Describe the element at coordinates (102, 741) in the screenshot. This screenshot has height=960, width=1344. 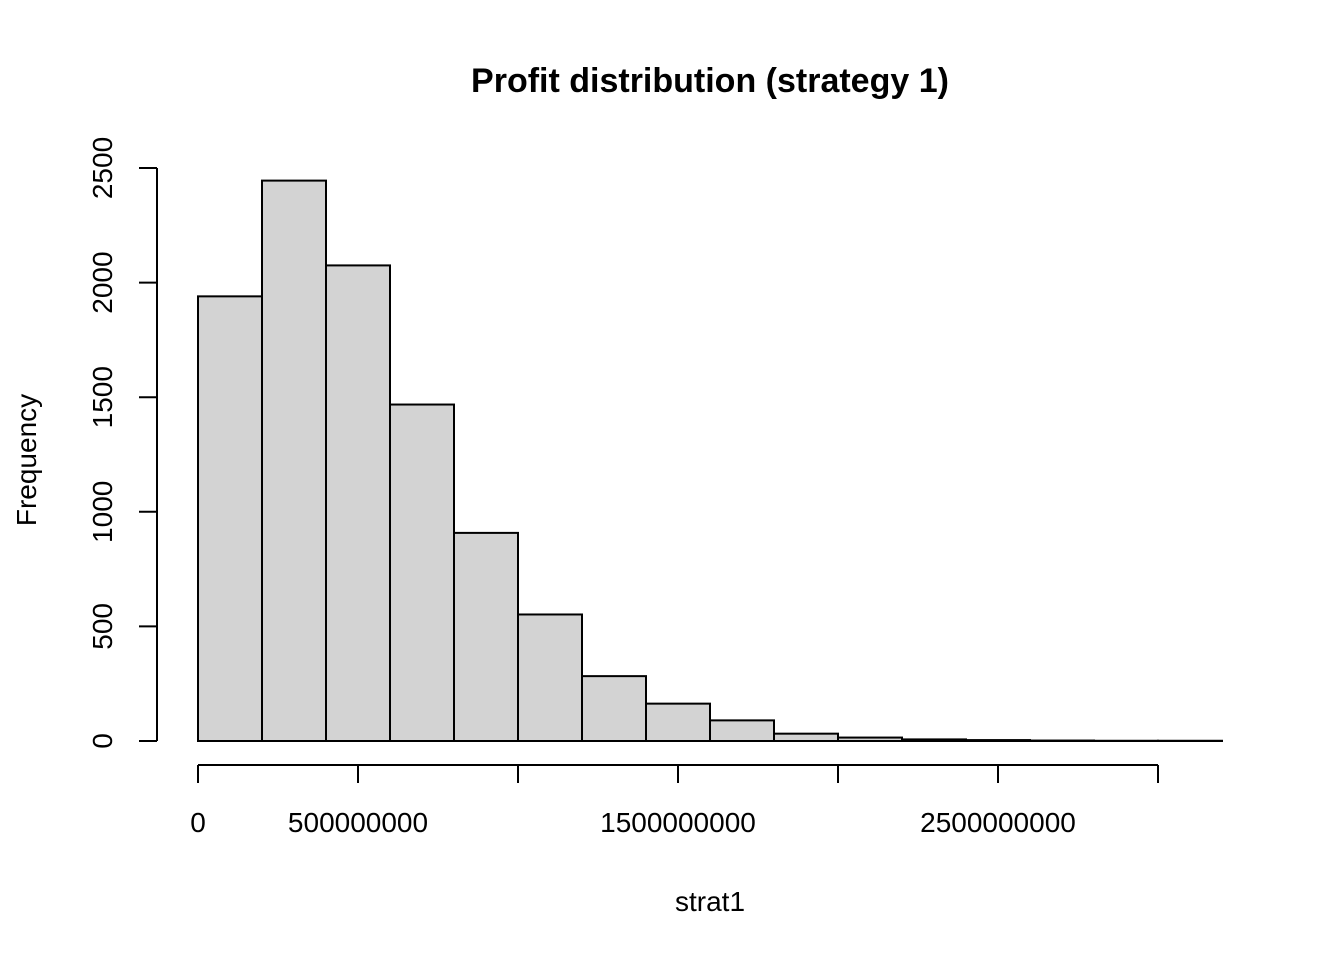
I see `y-tick-label: 0` at that location.